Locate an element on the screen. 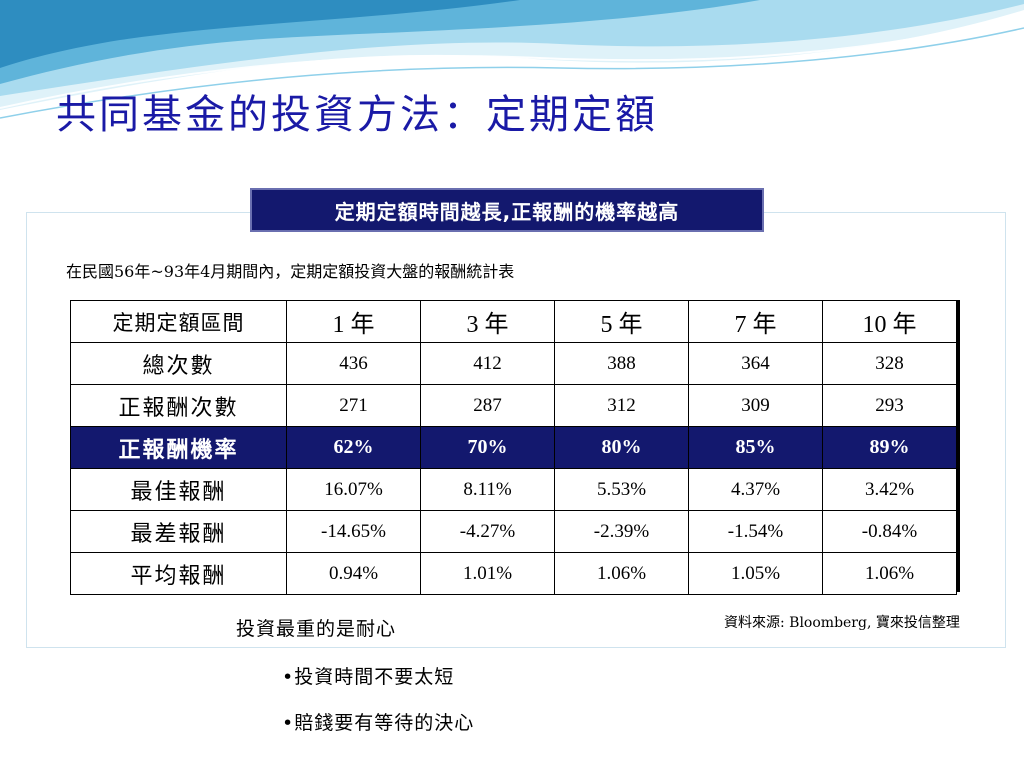 The image size is (1024, 768). header-cell: 3 年 is located at coordinates (487, 321).